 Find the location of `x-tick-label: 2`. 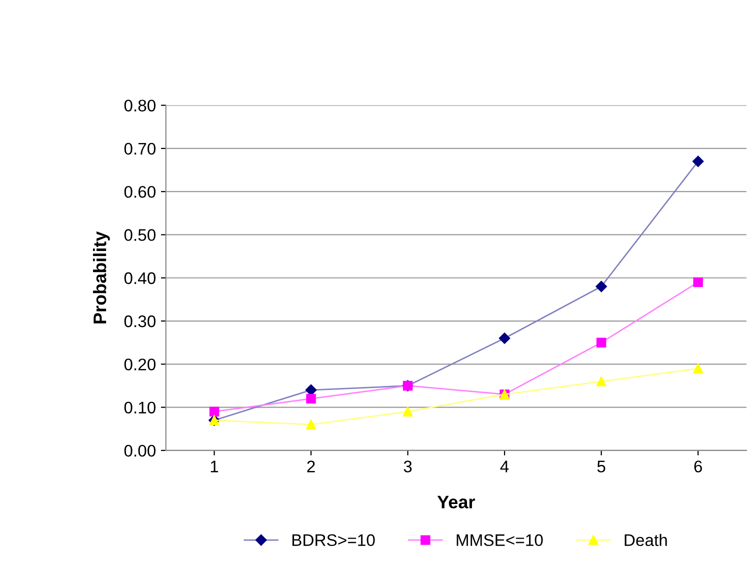

x-tick-label: 2 is located at coordinates (311, 466).